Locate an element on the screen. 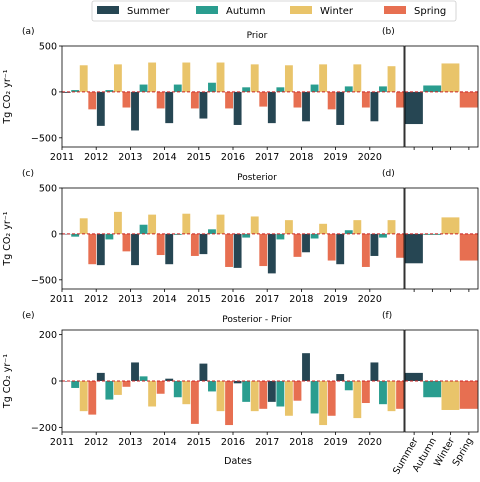  bar-autumn-2011 is located at coordinates (75, 235).